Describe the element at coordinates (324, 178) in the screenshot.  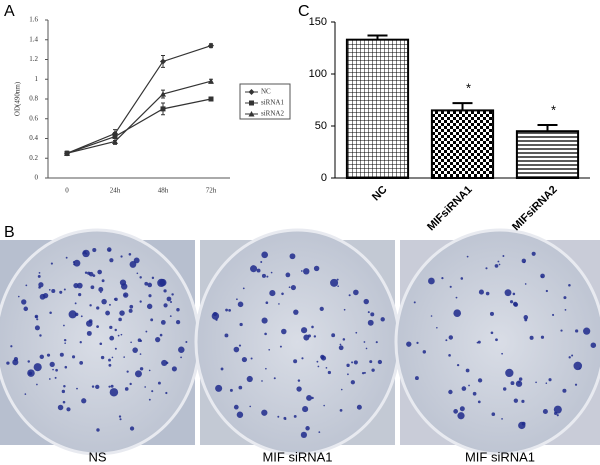
I see `y-tick-label: 0` at that location.